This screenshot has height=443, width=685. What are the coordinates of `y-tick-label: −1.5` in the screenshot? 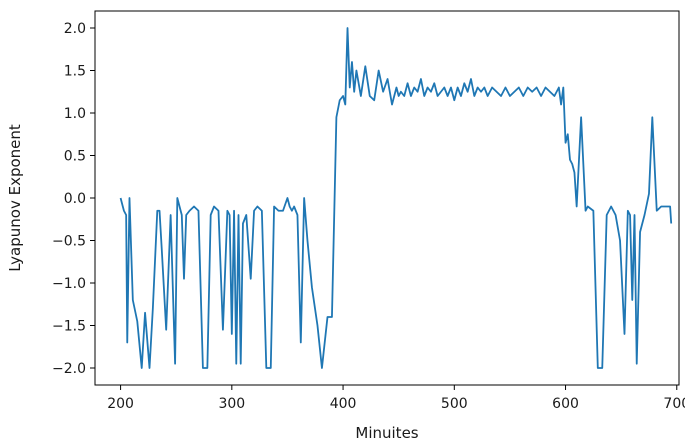 It's located at (69, 327).